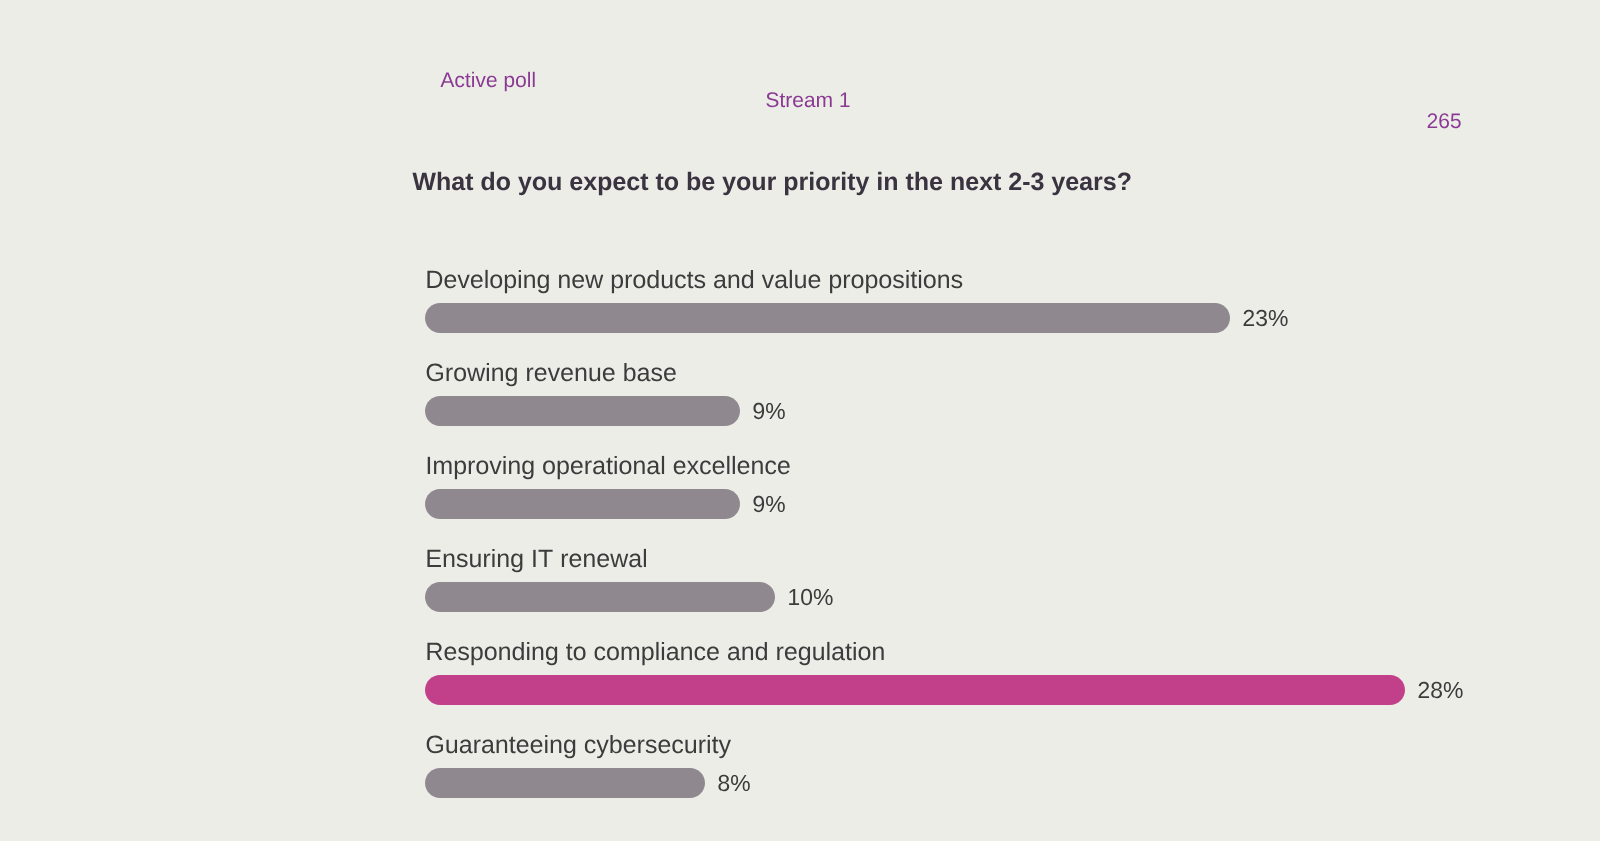 This screenshot has width=1600, height=841. Describe the element at coordinates (811, 597) in the screenshot. I see `data-label: 10%` at that location.